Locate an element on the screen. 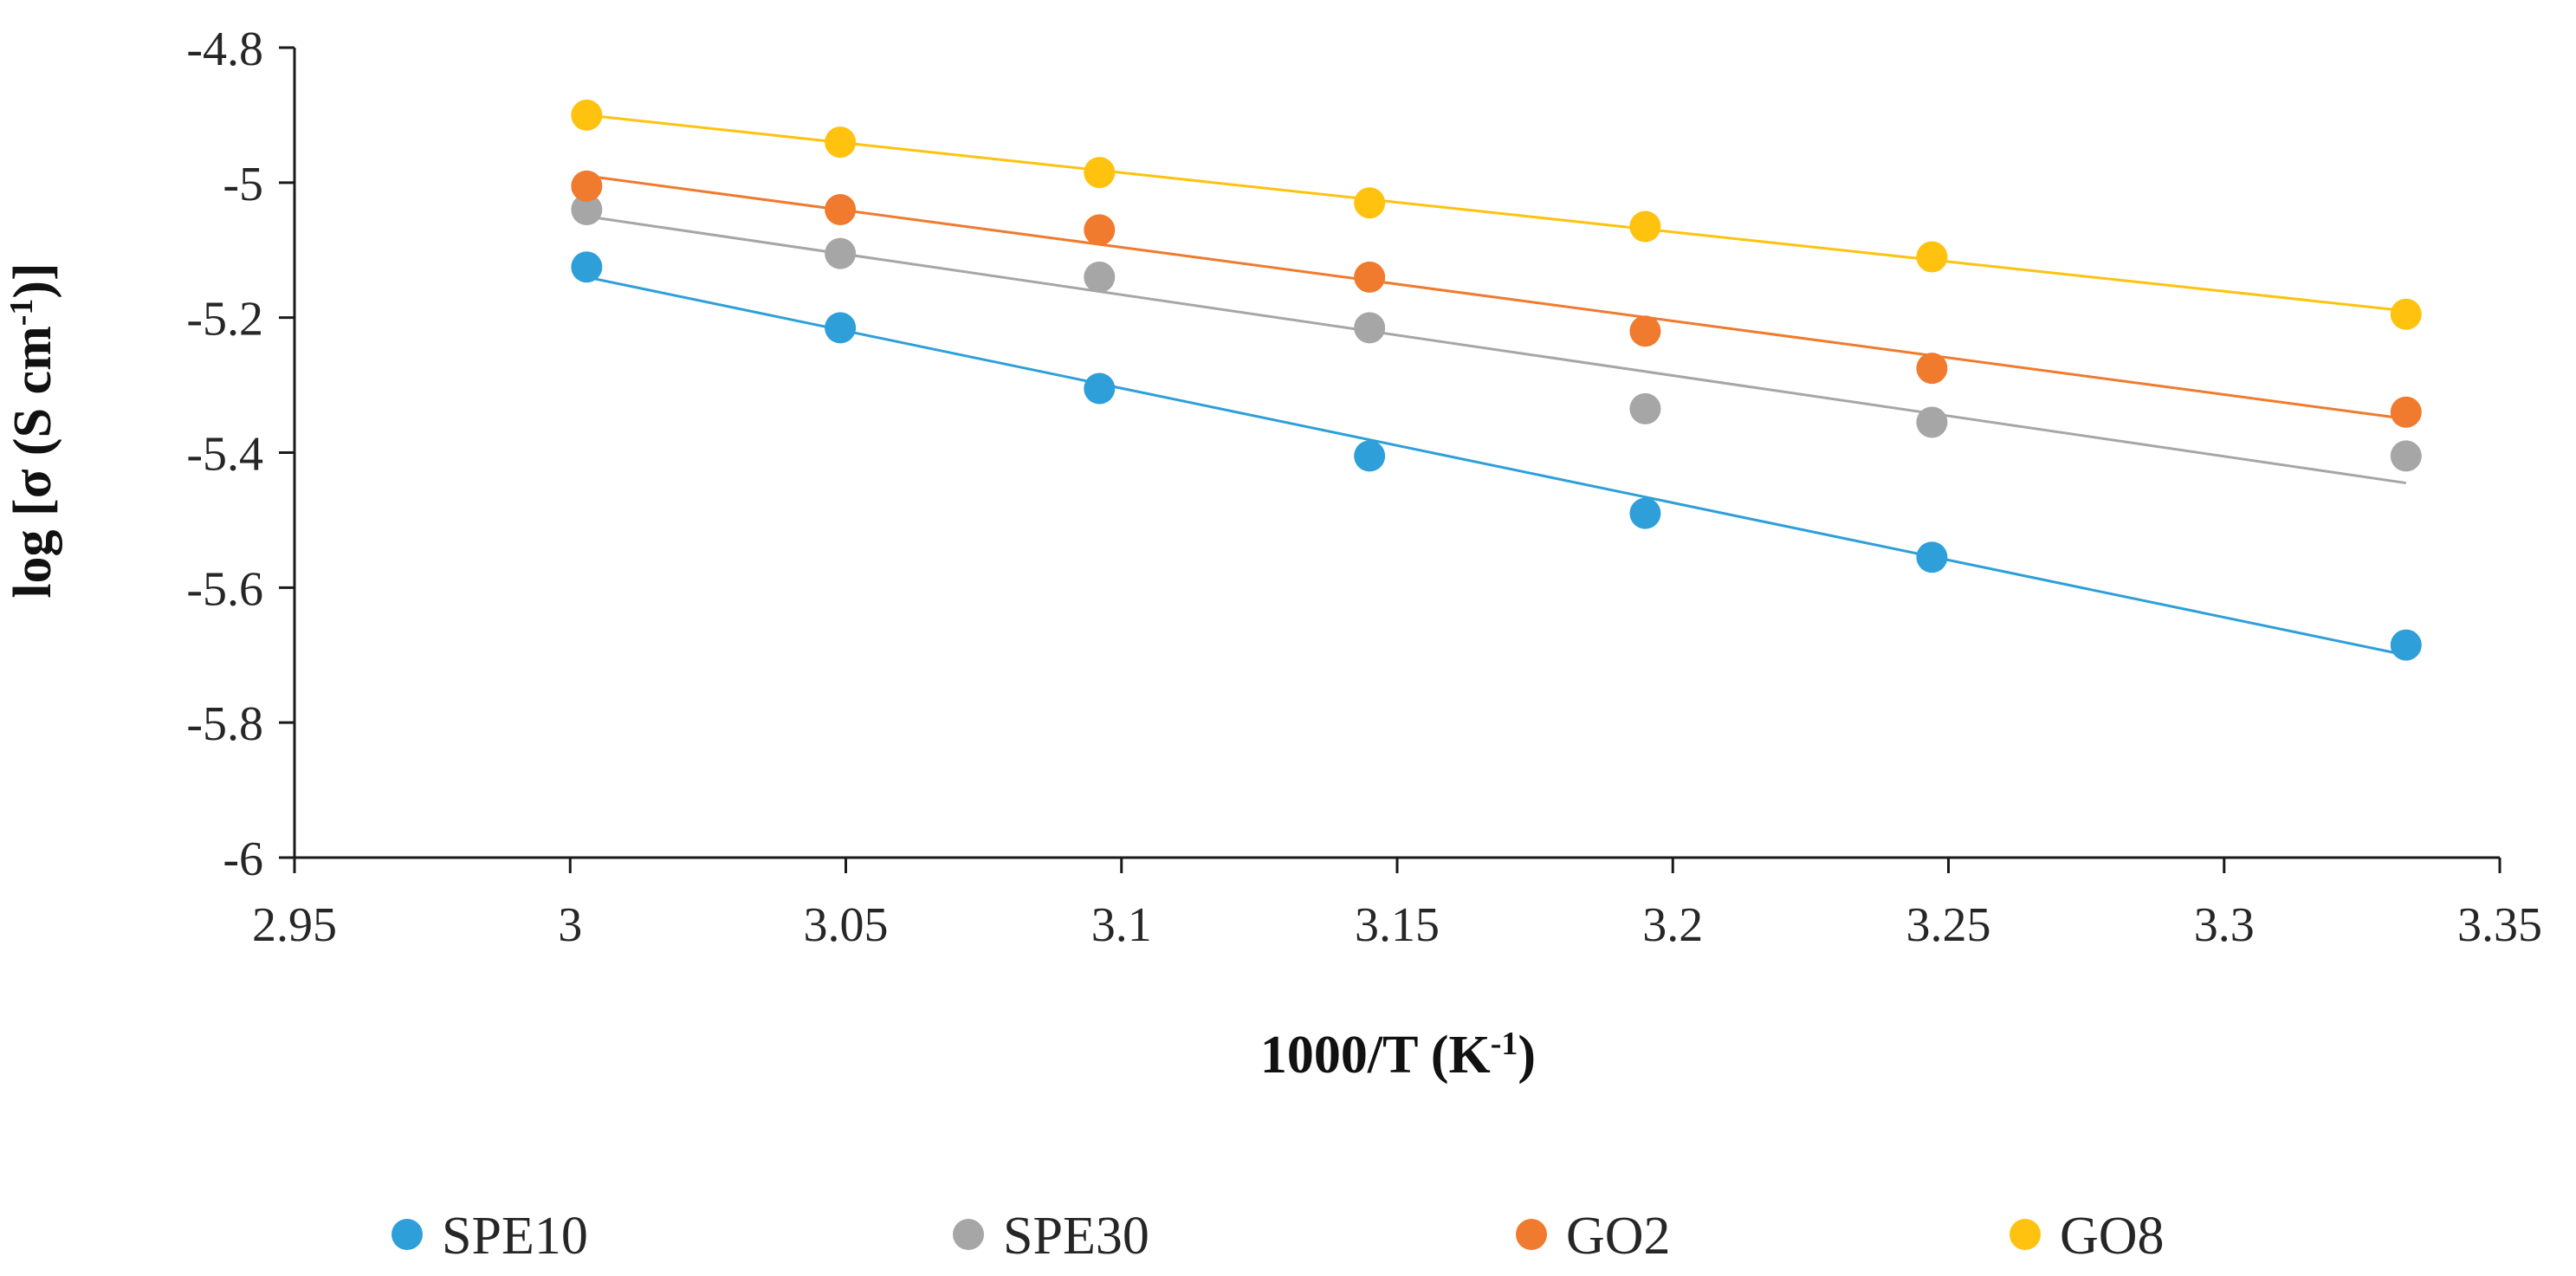  legend-label: SPE10 is located at coordinates (515, 1236).